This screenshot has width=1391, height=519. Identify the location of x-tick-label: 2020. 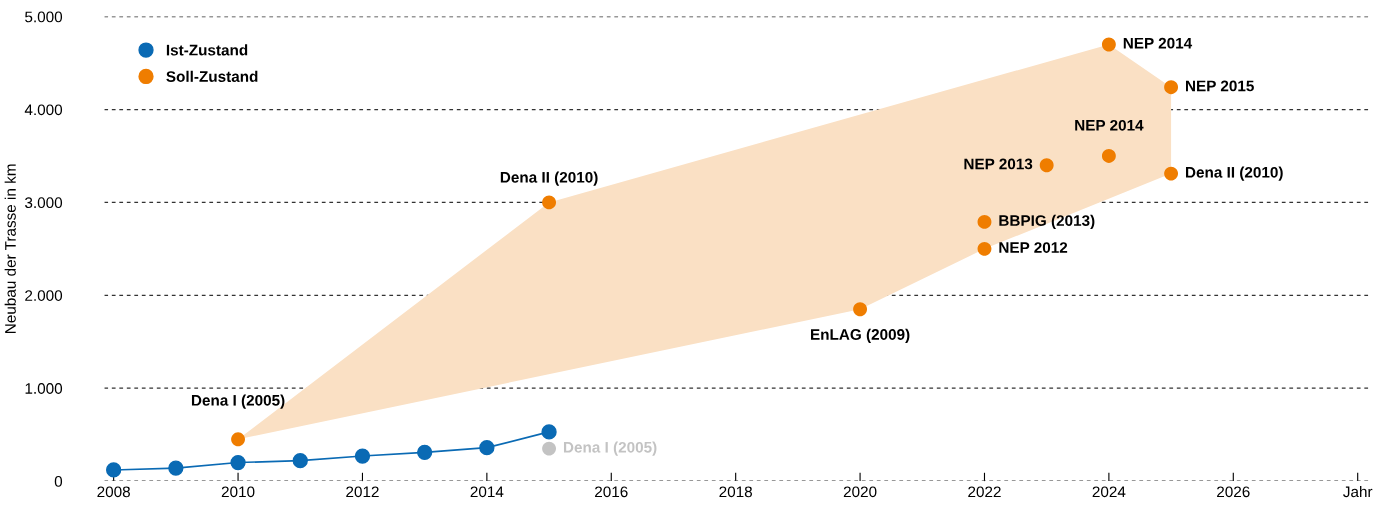
(860, 492).